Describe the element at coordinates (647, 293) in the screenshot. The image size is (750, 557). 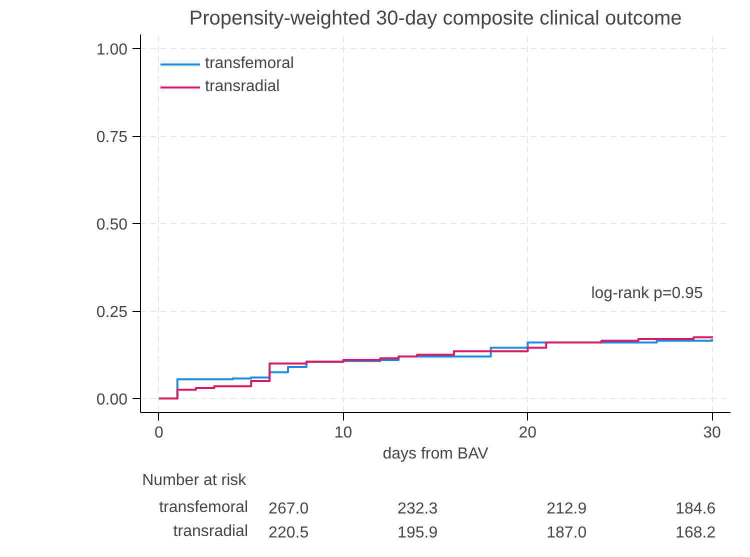
I see `annotation: log-rank p=0.95` at that location.